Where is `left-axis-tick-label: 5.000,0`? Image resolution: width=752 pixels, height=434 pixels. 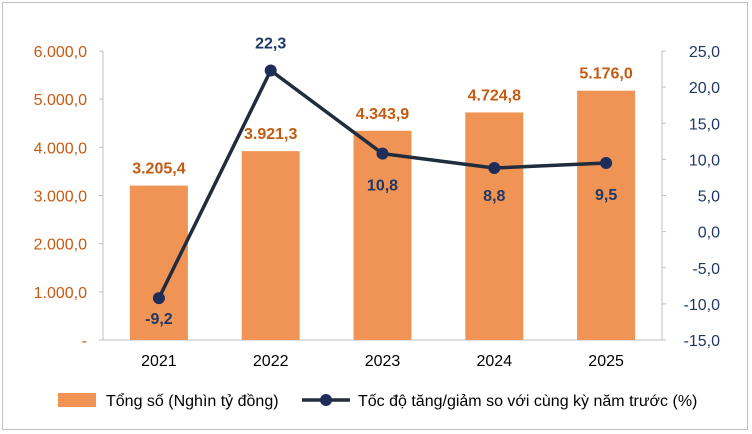
left-axis-tick-label: 5.000,0 is located at coordinates (60, 100).